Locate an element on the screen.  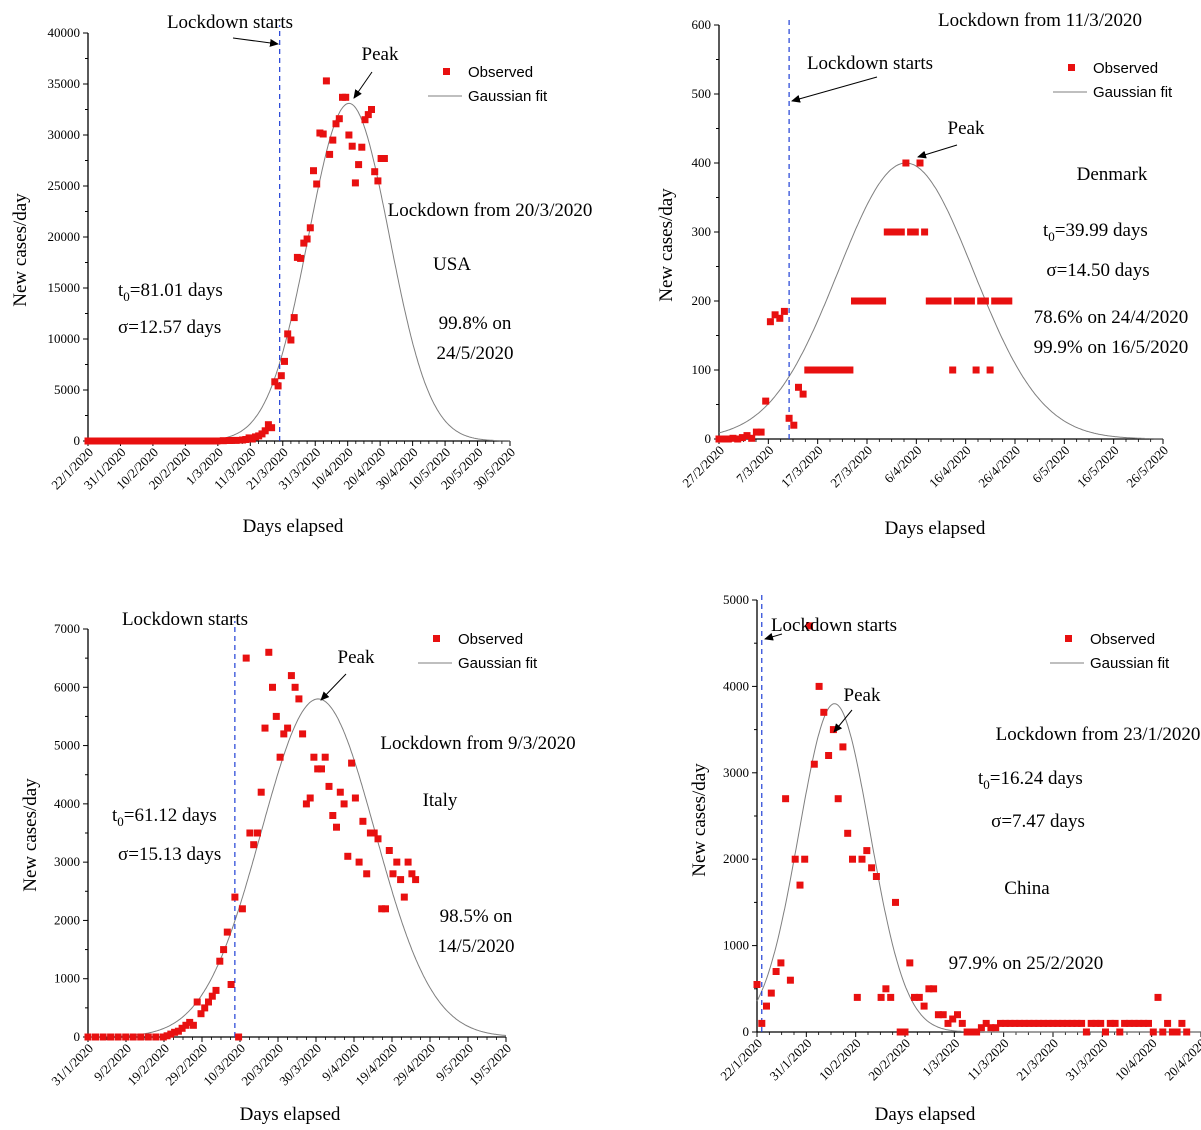
y-tick-label: 25000 is located at coordinates (64, 185).